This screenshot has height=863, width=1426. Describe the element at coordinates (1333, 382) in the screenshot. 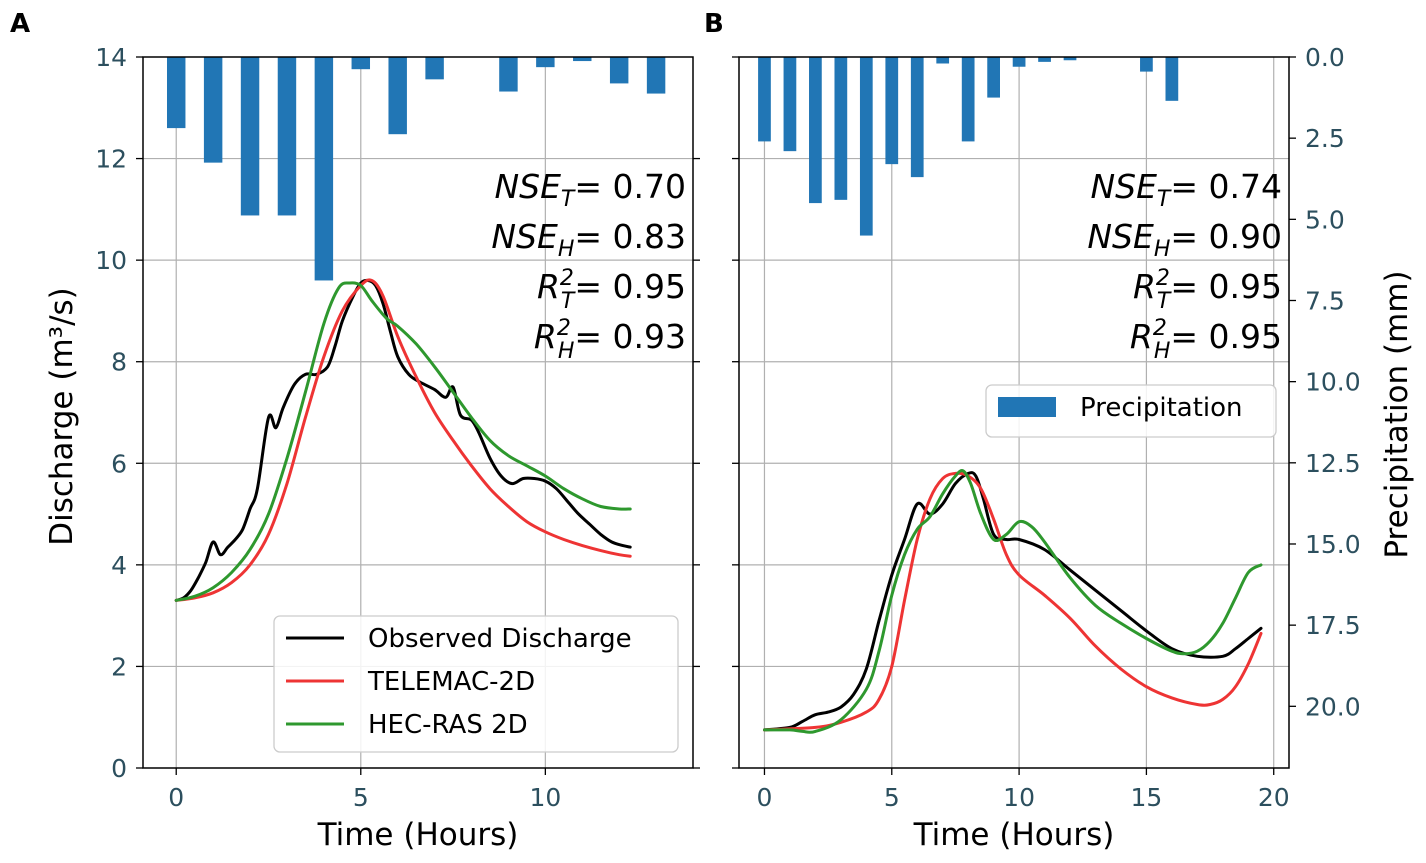

I see `y2-tick-label: 10.0` at that location.